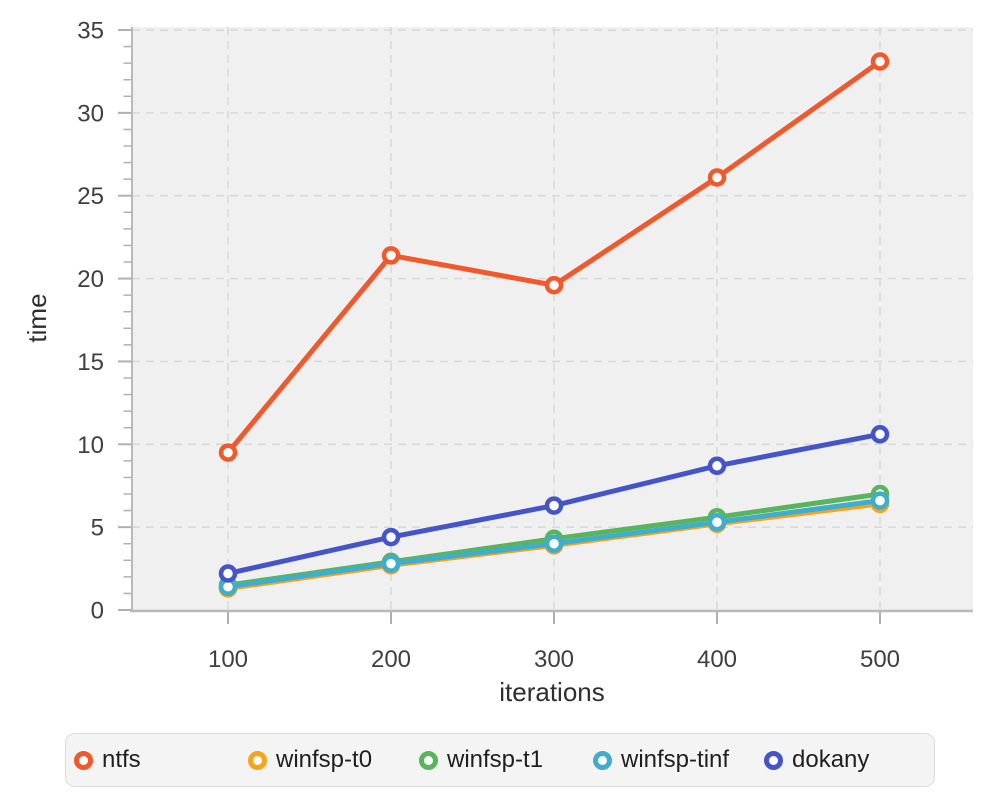 The image size is (1000, 800). Describe the element at coordinates (90, 31) in the screenshot. I see `y-tick-label-35: 35` at that location.